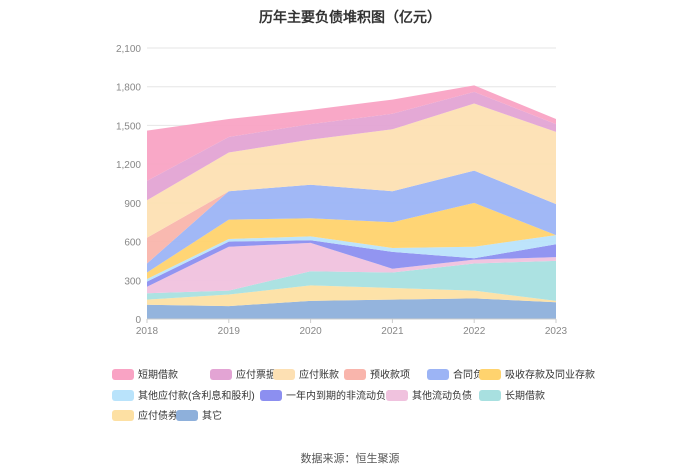 Image resolution: width=700 pixels, height=474 pixels. What do you see at coordinates (132, 281) in the screenshot?
I see `y-tick-label: 300` at bounding box center [132, 281].